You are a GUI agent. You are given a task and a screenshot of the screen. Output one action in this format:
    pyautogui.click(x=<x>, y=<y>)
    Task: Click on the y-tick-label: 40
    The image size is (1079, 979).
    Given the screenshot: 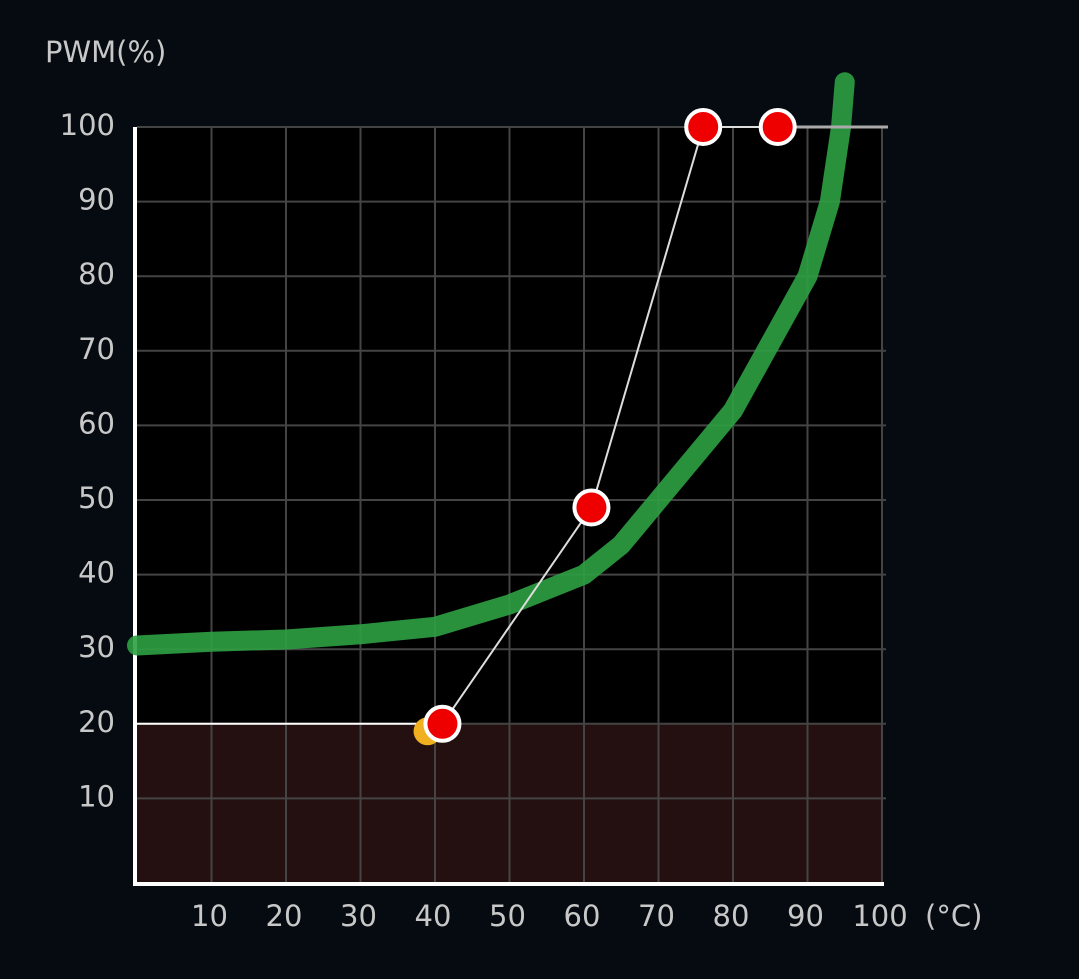 What is the action you would take?
    pyautogui.click(x=96, y=573)
    